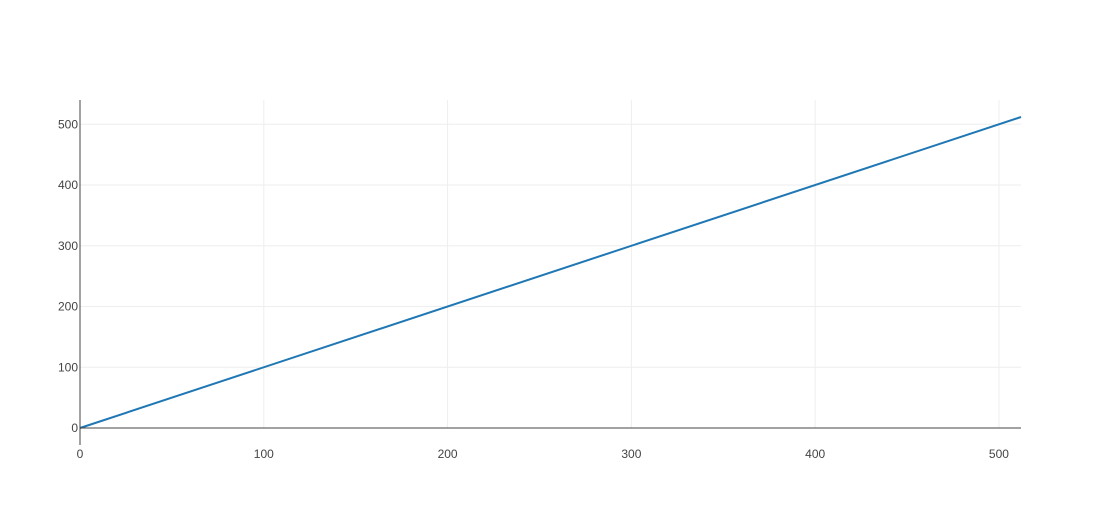  What do you see at coordinates (68, 185) in the screenshot?
I see `y-tick-label: 400` at bounding box center [68, 185].